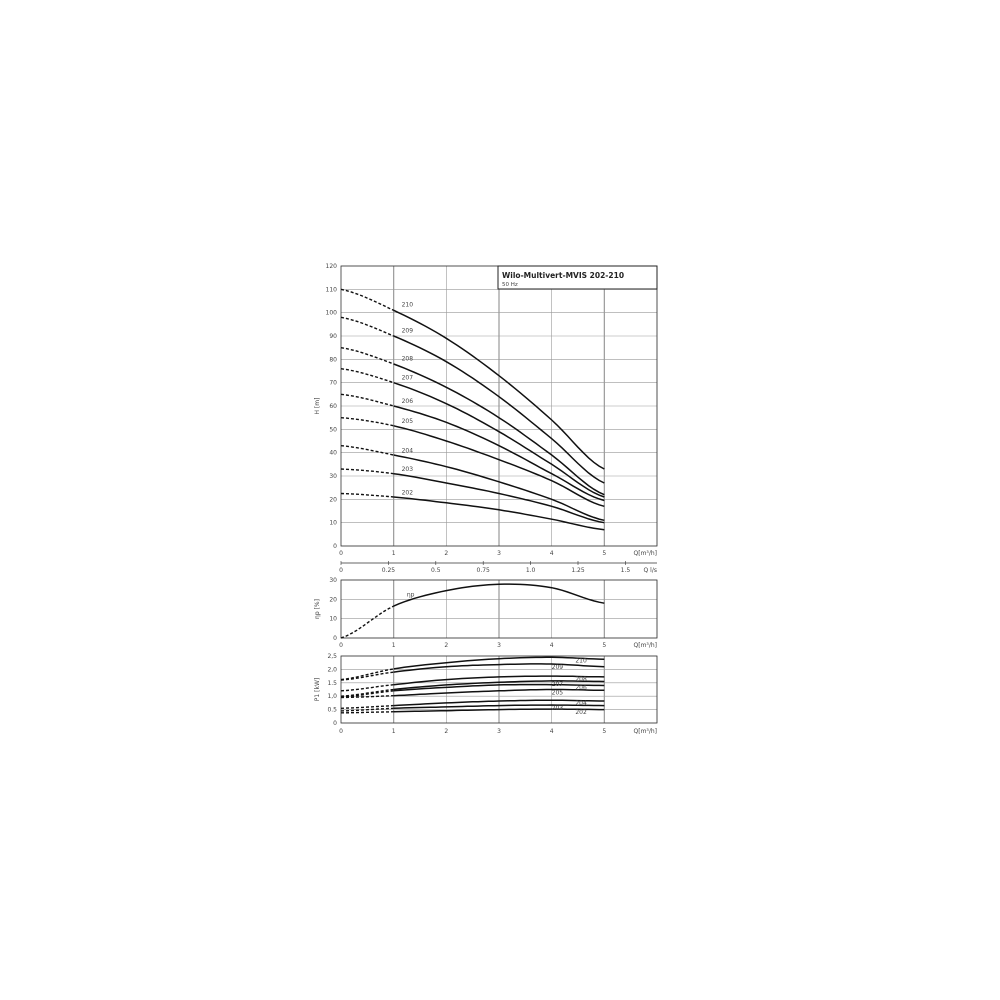  I want to click on curve-label-ηp: ηp, so click(411, 594).